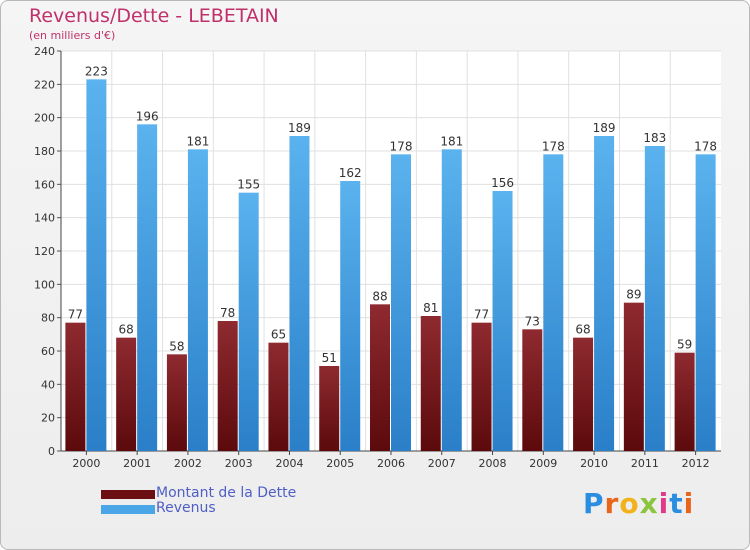 The width and height of the screenshot is (750, 550). What do you see at coordinates (248, 185) in the screenshot?
I see `data-label: 155` at bounding box center [248, 185].